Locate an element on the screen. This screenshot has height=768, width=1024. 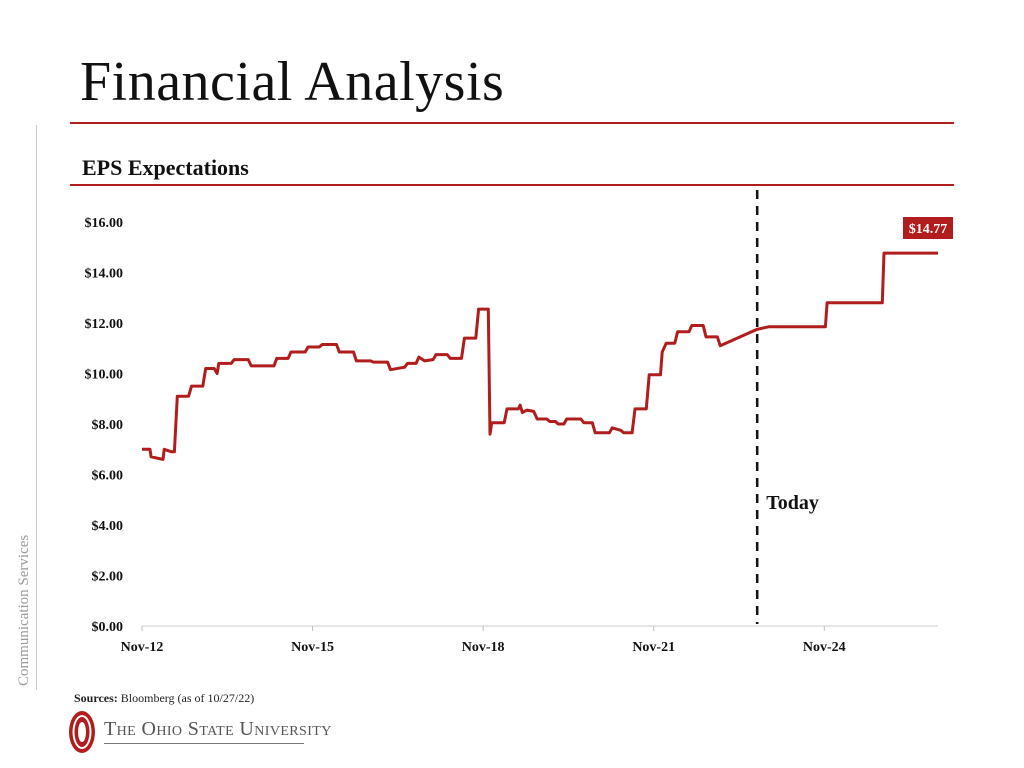
y-tick-label: $4.00 is located at coordinates (108, 526).